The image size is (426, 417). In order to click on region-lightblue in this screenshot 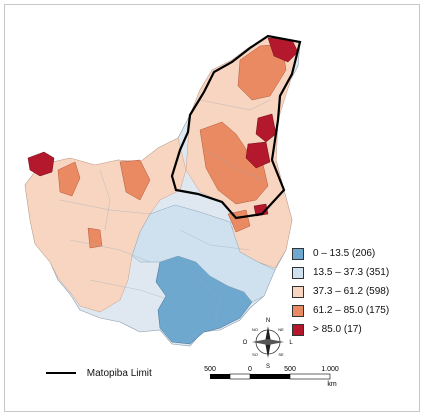, I will do `click(203, 253)`.